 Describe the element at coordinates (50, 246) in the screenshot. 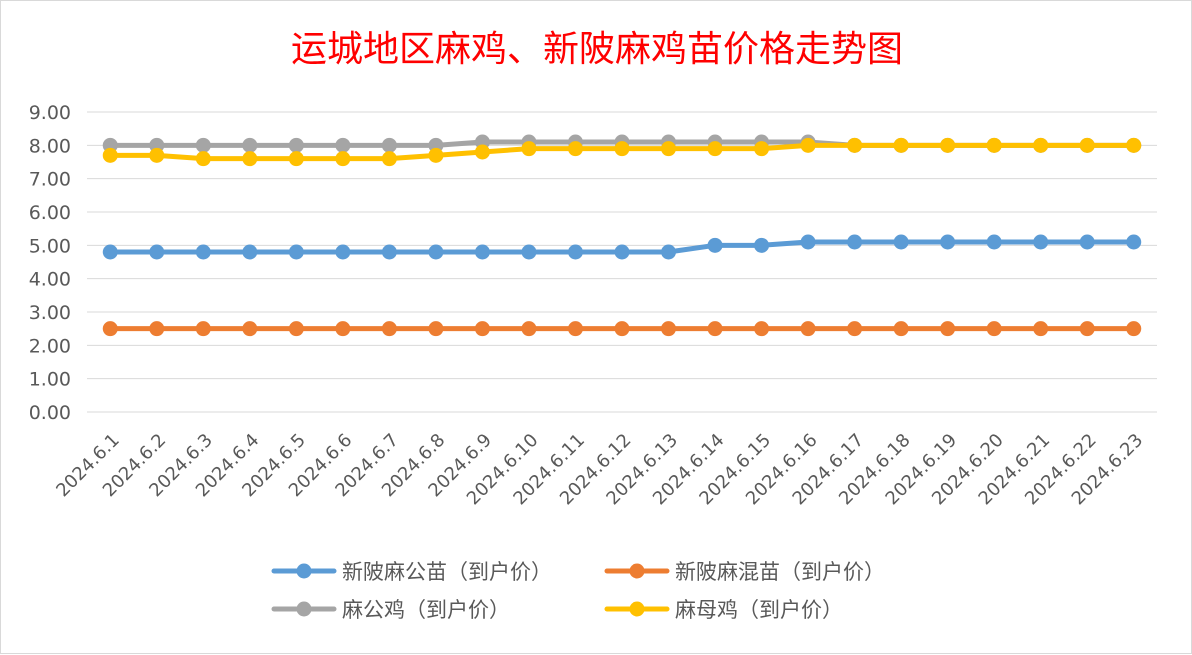

I see `y-tick-label: 5.00` at that location.